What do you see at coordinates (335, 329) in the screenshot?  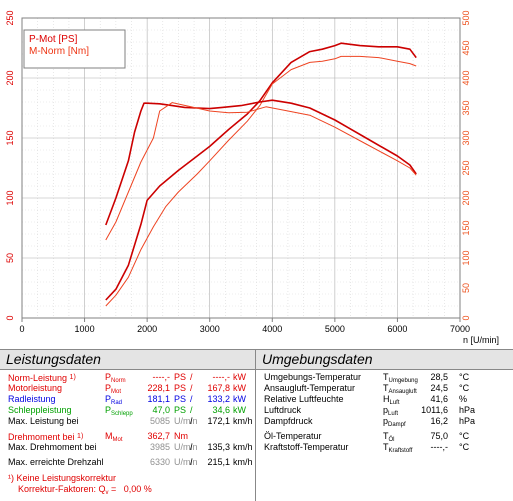 I see `x-tick-label: 5000` at bounding box center [335, 329].